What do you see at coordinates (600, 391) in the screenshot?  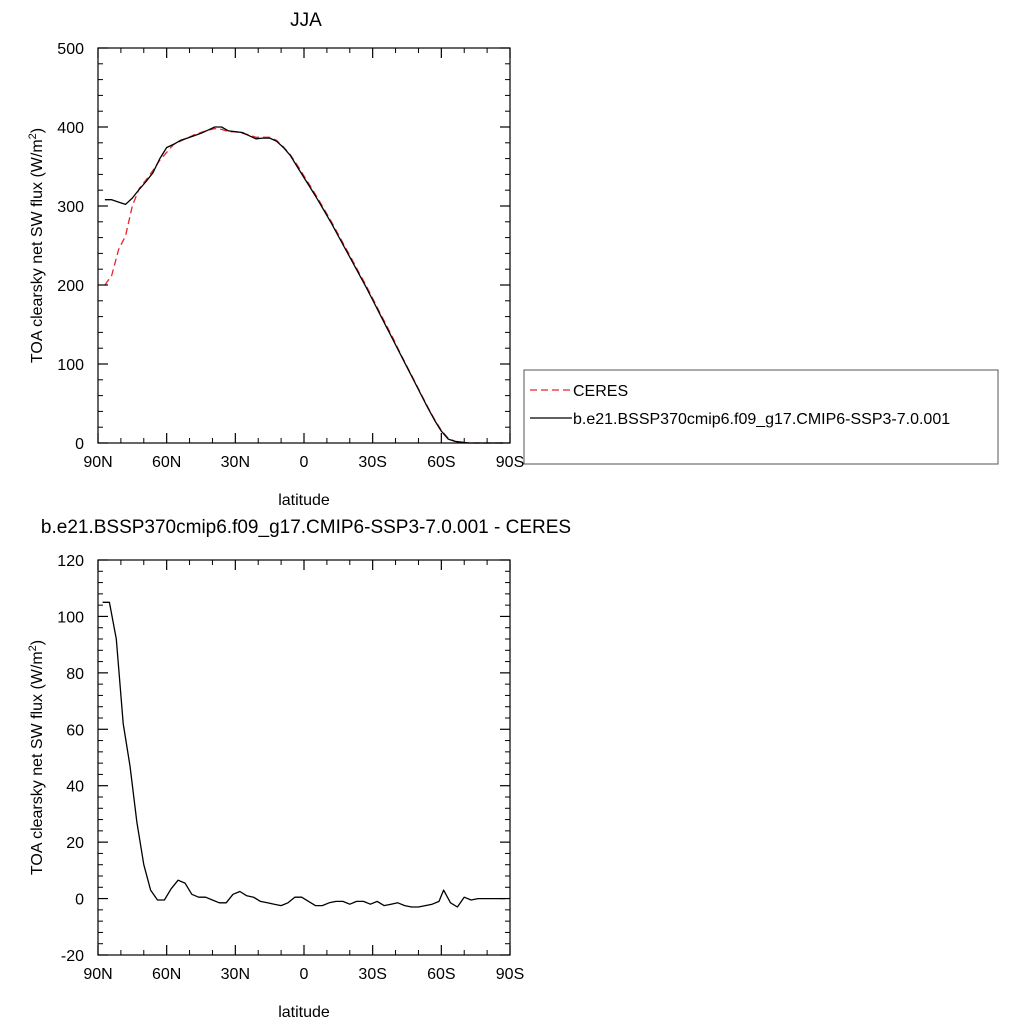 I see `legend-label: CERES` at bounding box center [600, 391].